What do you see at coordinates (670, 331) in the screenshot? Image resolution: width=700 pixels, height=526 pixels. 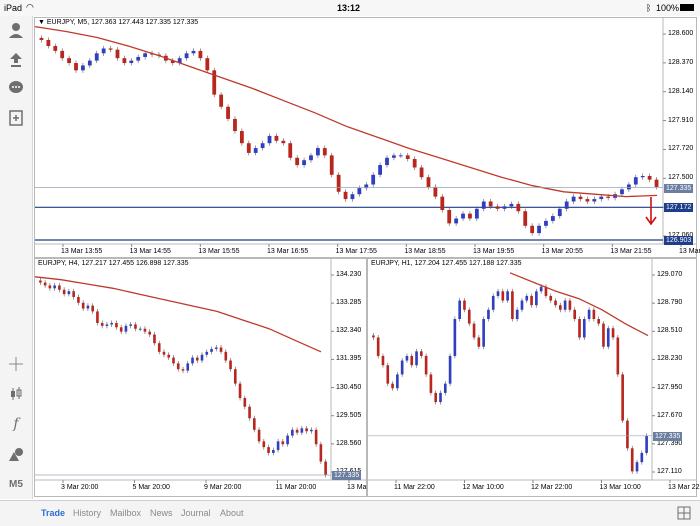 I see `y-tick-label: 128.510` at bounding box center [670, 331].